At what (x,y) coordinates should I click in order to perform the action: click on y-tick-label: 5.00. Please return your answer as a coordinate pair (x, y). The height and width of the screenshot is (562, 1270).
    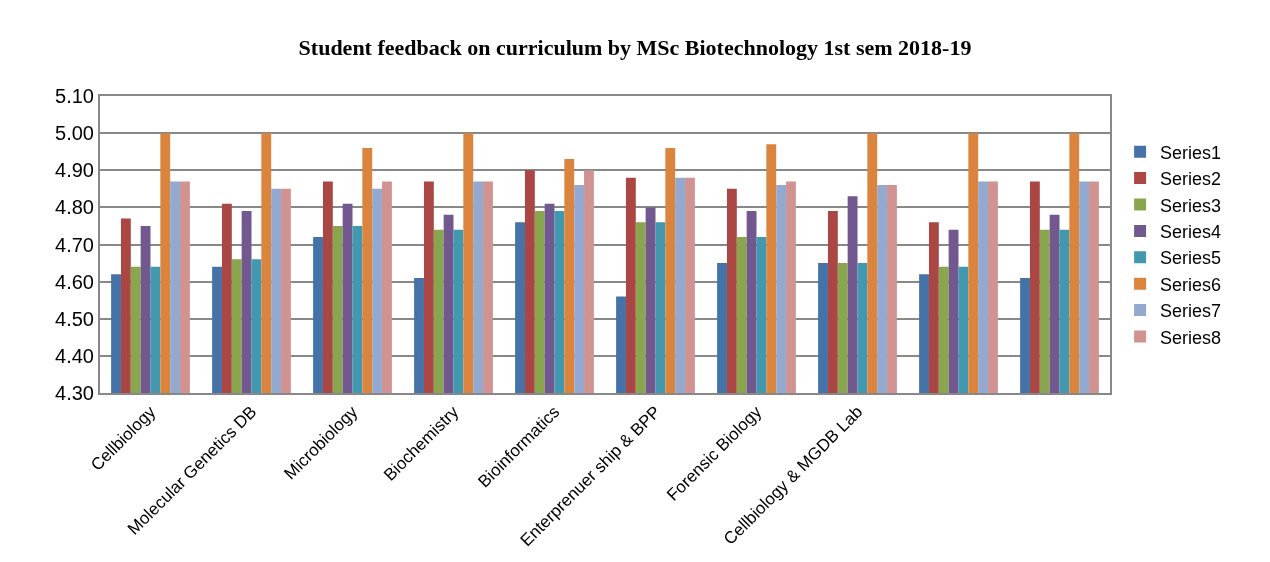
    Looking at the image, I should click on (74, 133).